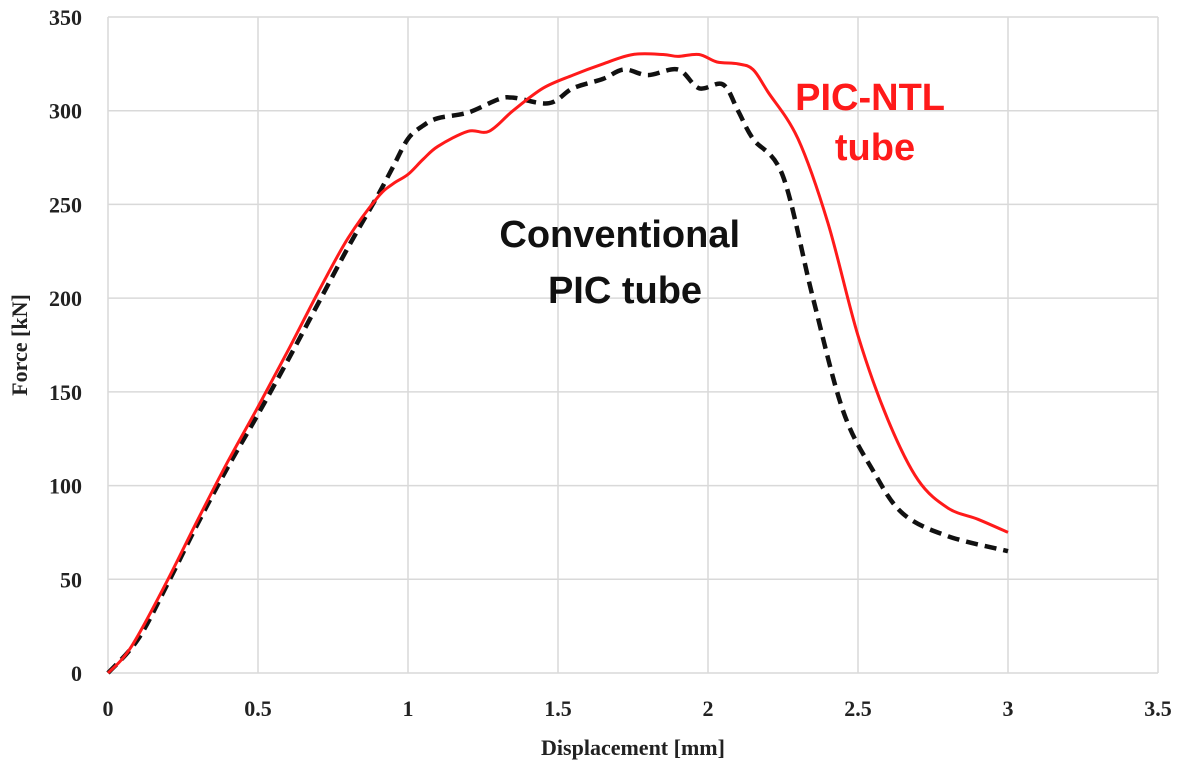 This screenshot has height=769, width=1181. I want to click on x-tick-label: 0, so click(108, 708).